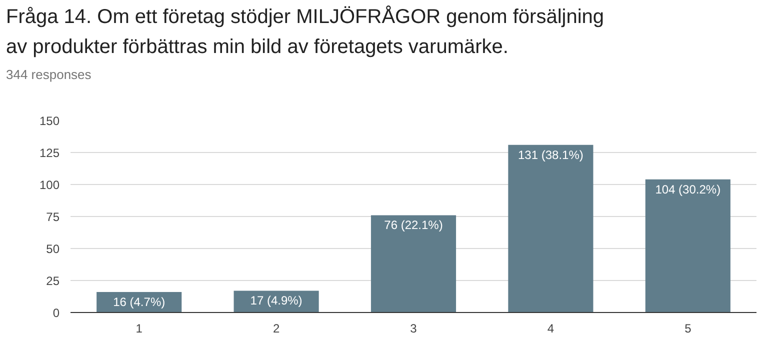 This screenshot has height=355, width=776. I want to click on y-tick-label: 0, so click(56, 313).